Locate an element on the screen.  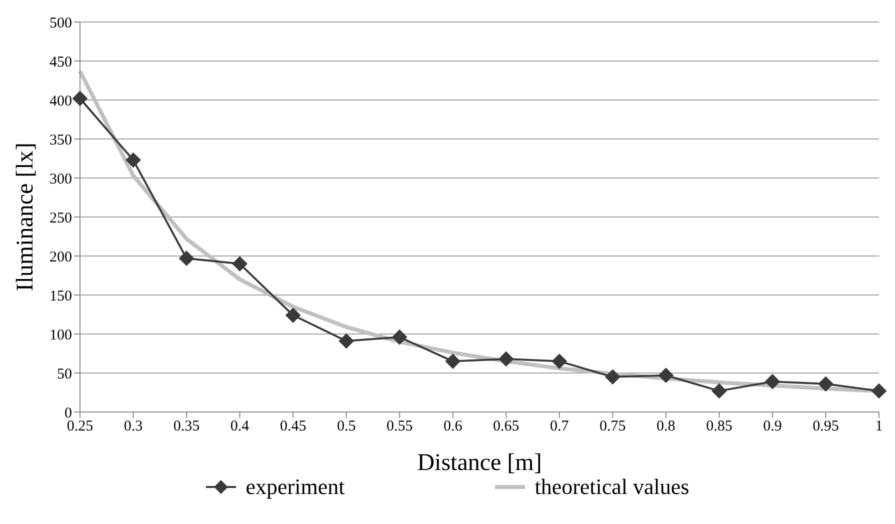
y-tick-label: 300 is located at coordinates (61, 179).